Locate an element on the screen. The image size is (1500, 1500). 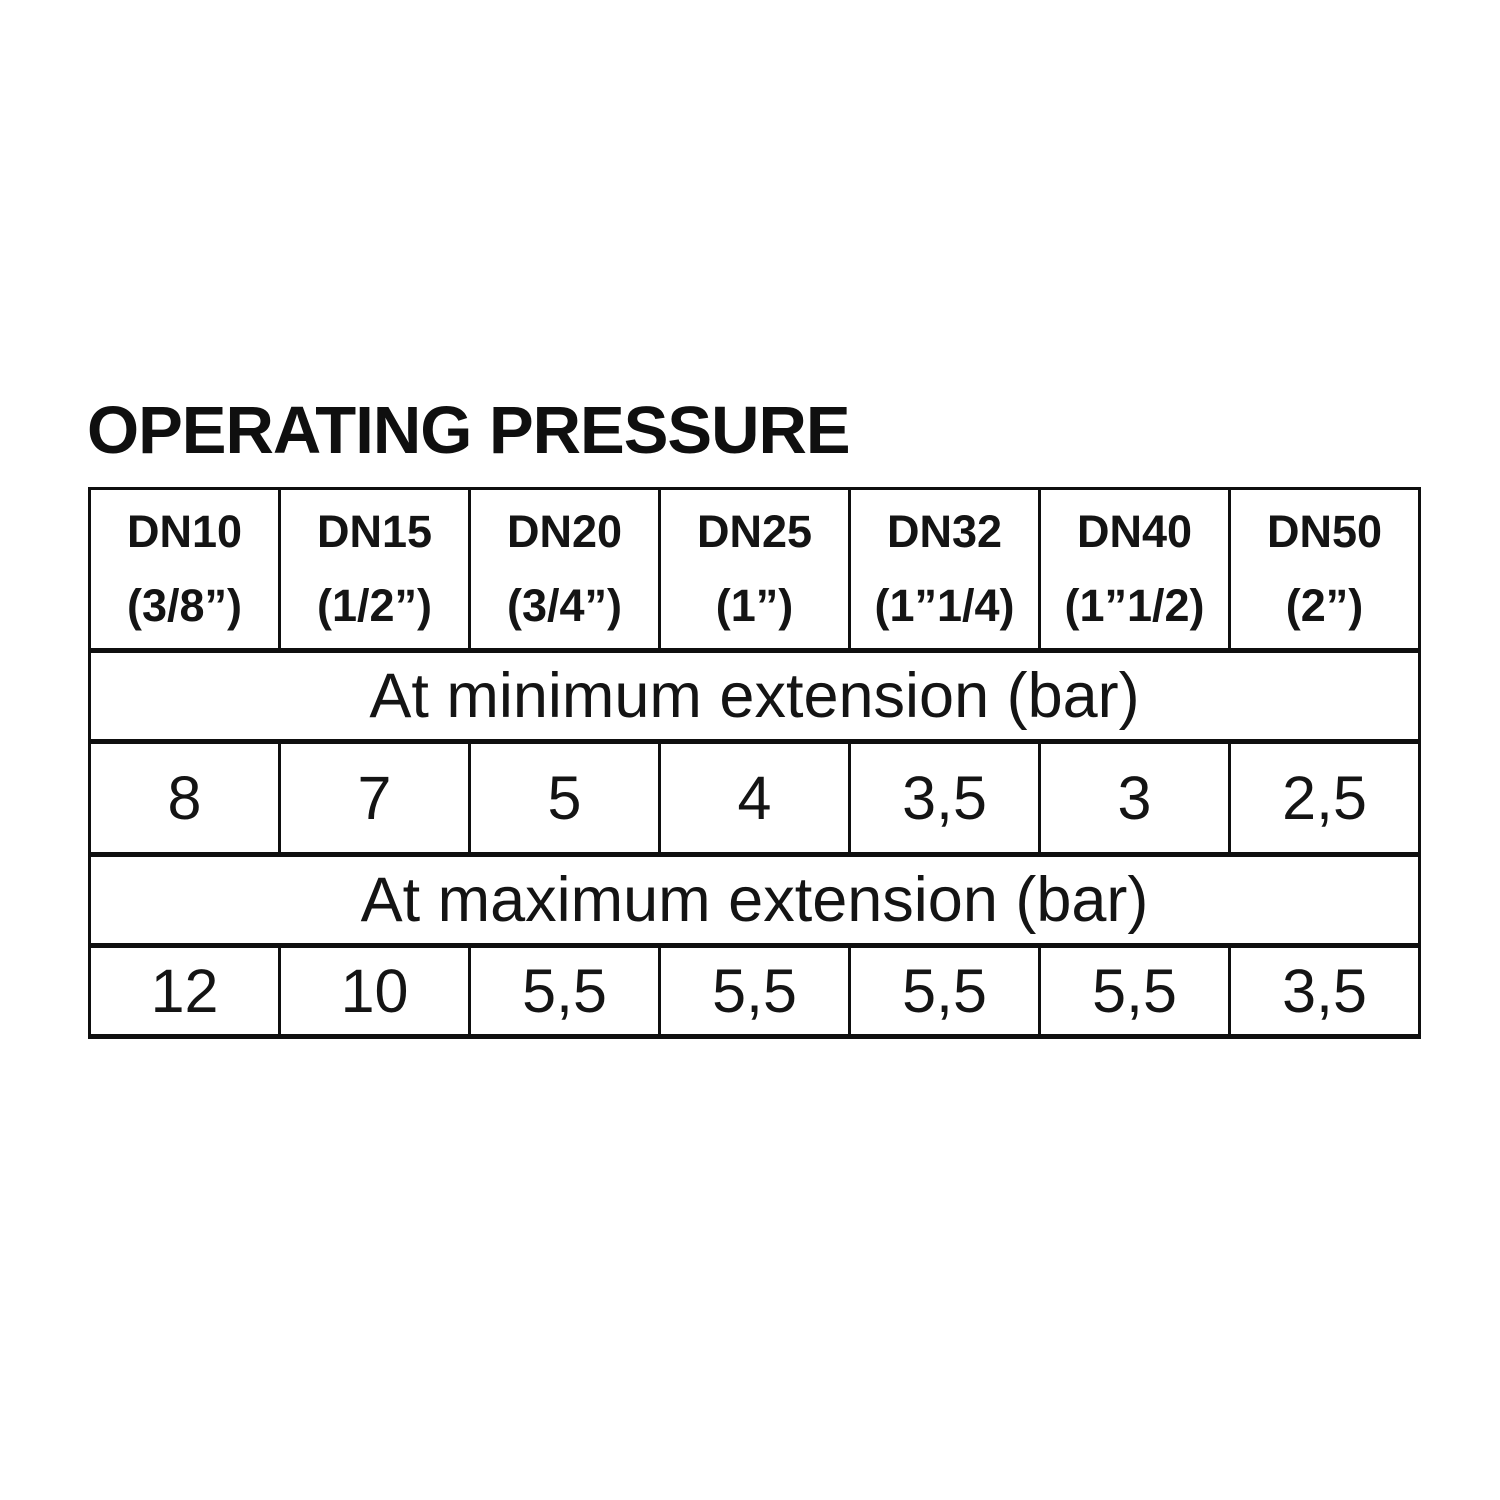
dn-size: (2”) is located at coordinates (1324, 605).